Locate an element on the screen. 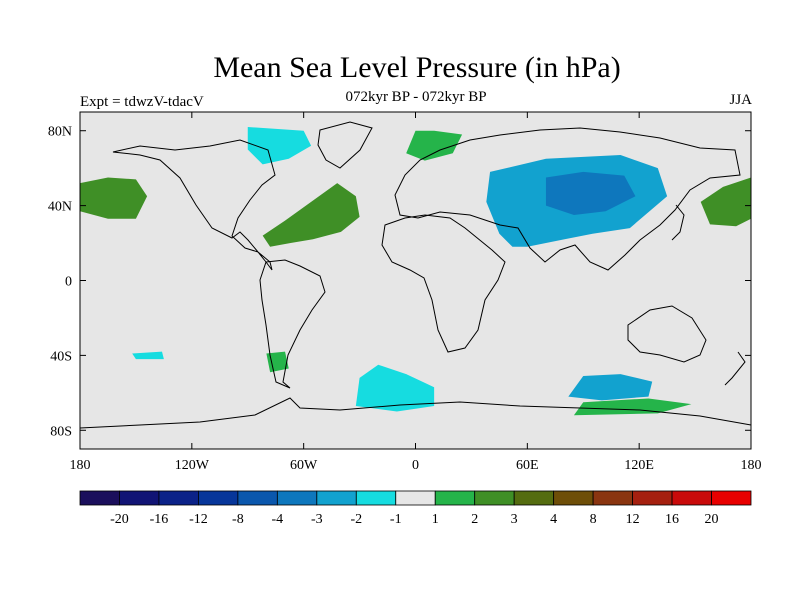 This screenshot has width=800, height=600. colorbar-label: 8 is located at coordinates (593, 519).